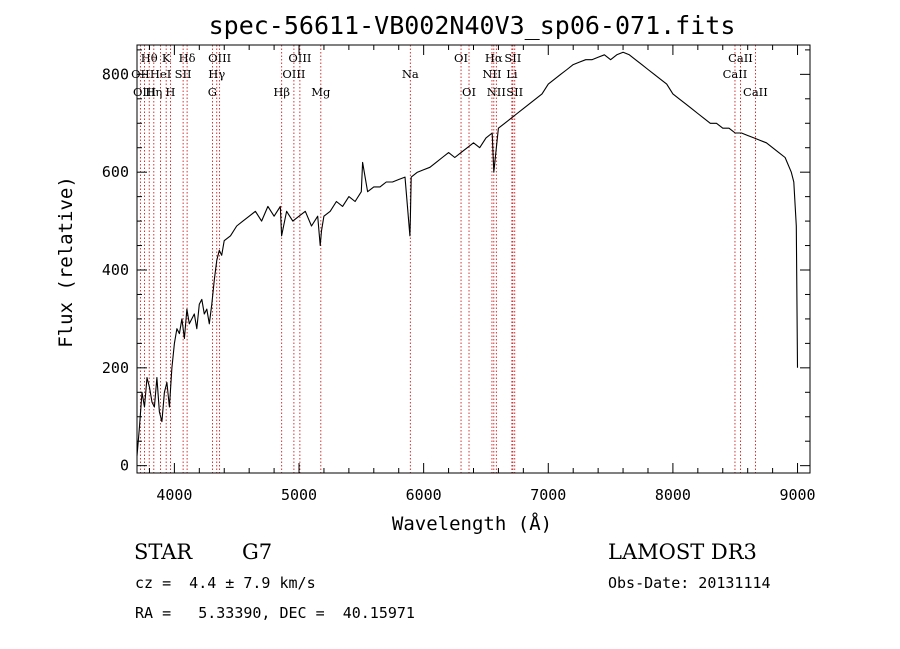 The width and height of the screenshot is (900, 649). Describe the element at coordinates (299, 495) in the screenshot. I see `x-tick-label-5000: 5000` at that location.